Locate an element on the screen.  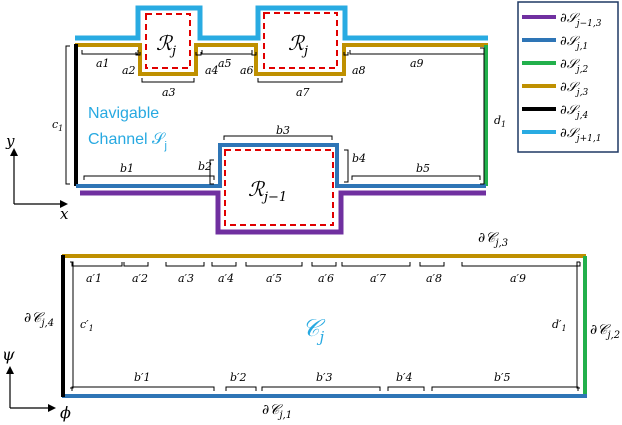
label-a-prime-1: a′1 is located at coordinates (94, 278).